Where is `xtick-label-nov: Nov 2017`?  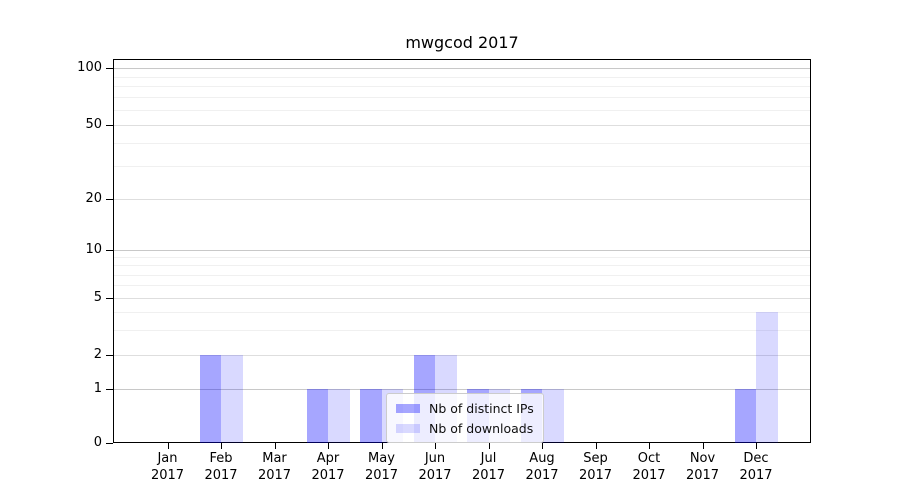
xtick-label-nov: Nov 2017 is located at coordinates (703, 467).